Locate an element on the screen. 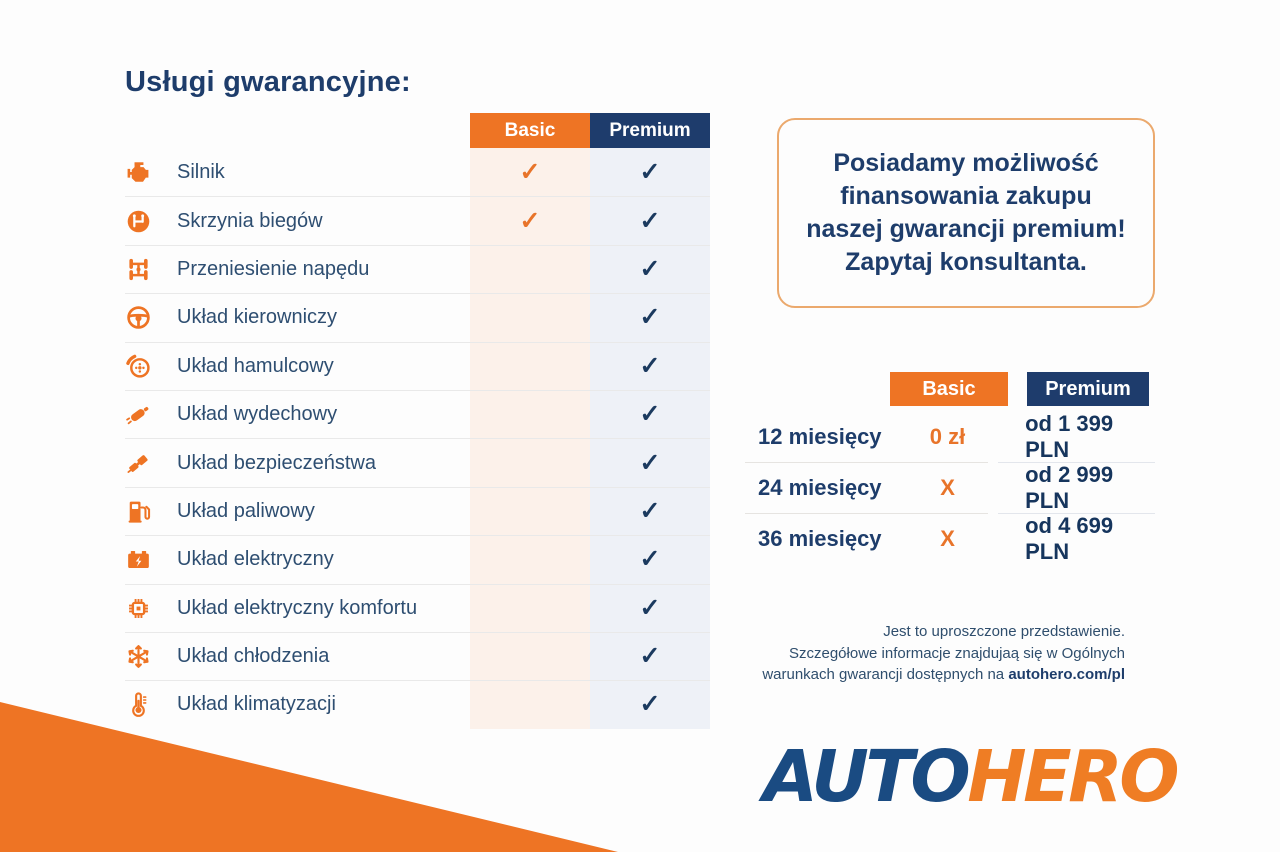 The height and width of the screenshot is (852, 1280). premium-price: od 4 699 PLN is located at coordinates (1069, 538).